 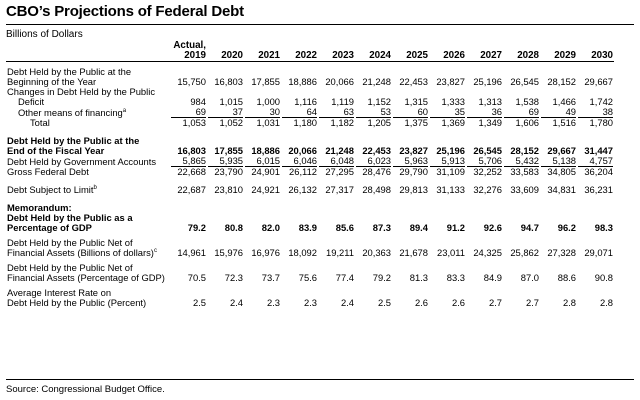 I want to click on value-cell: 1,333, so click(x=447, y=102).